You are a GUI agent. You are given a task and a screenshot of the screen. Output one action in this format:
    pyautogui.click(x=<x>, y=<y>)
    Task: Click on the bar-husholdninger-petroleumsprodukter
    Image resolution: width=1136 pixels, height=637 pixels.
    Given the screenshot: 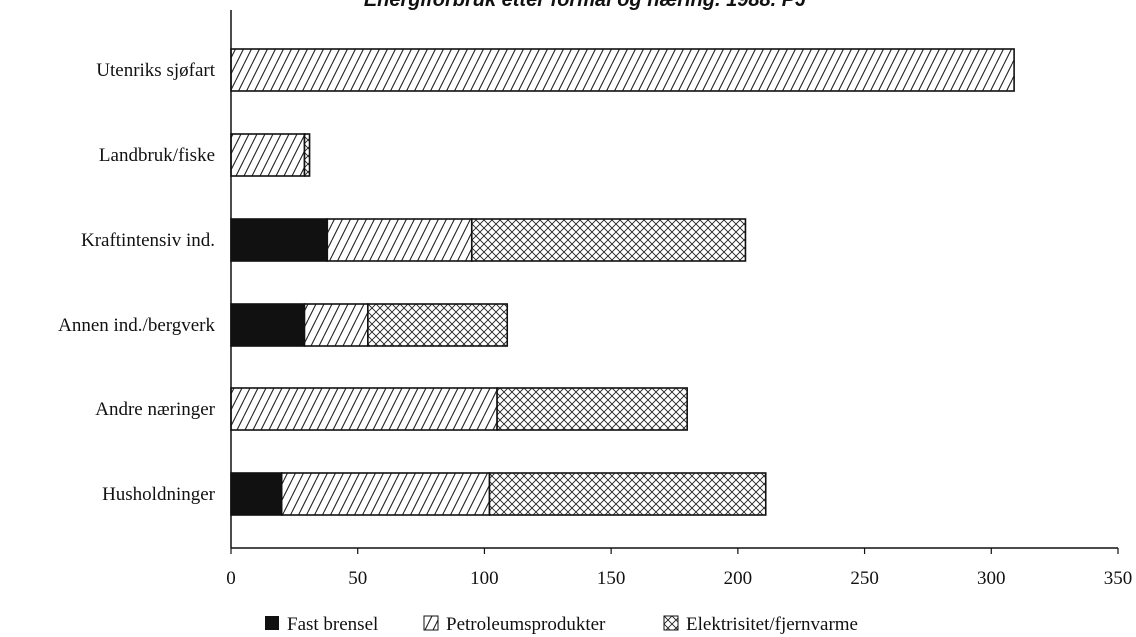 What is the action you would take?
    pyautogui.click(x=385, y=494)
    